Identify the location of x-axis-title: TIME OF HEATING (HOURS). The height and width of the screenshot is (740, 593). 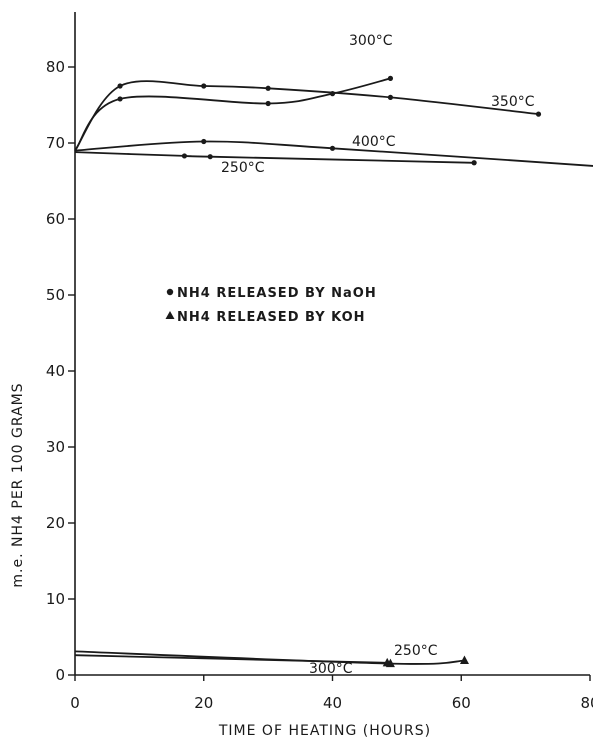
(324, 731).